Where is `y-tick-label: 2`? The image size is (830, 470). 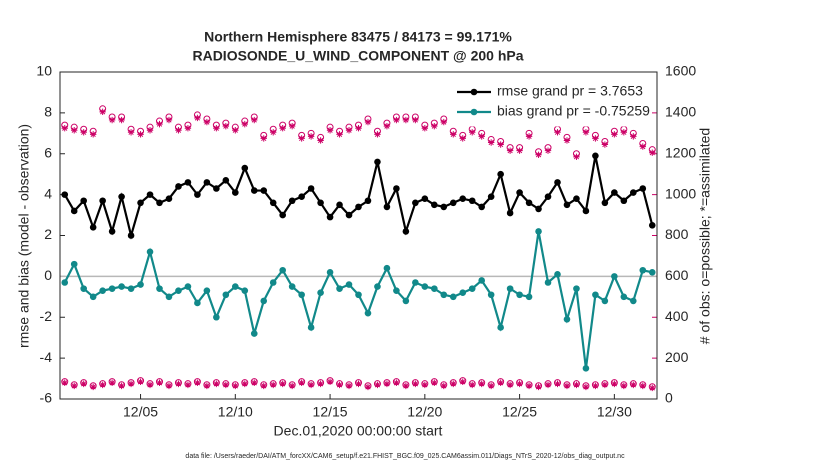 y-tick-label: 2 is located at coordinates (48, 234).